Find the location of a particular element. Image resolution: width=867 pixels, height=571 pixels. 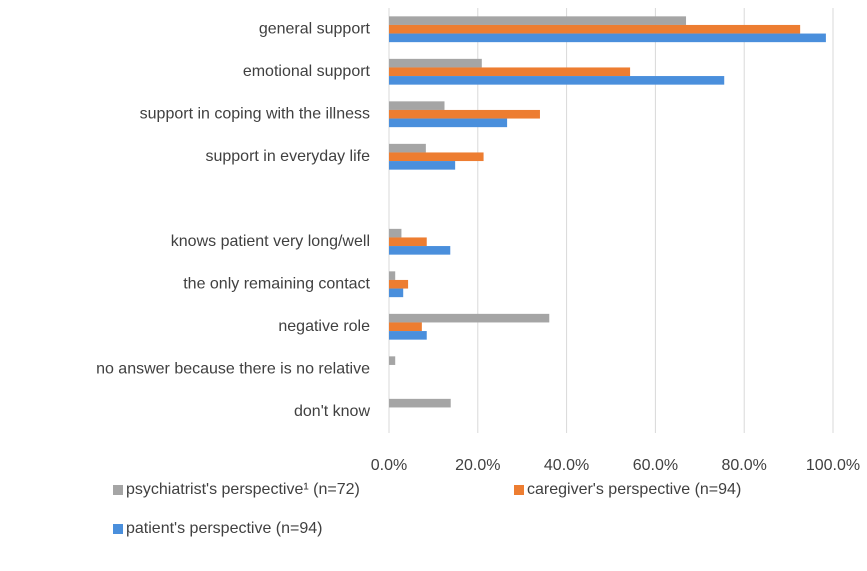

y-tick-label: knows patient very long/well is located at coordinates (270, 241).